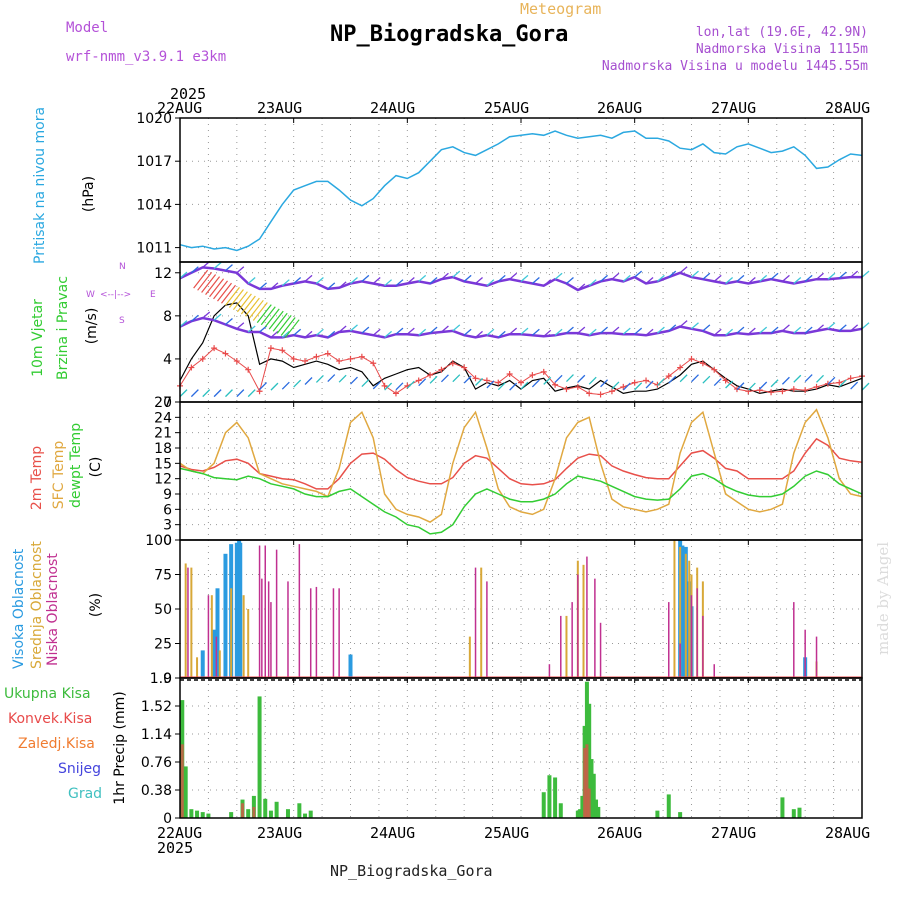 This screenshot has width=900, height=900. What do you see at coordinates (620, 833) in the screenshot?
I see `bottom-date-4: 26AUG` at bounding box center [620, 833].